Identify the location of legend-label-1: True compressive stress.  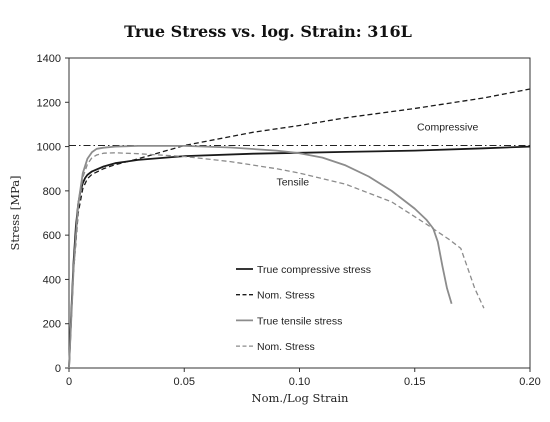
(314, 270).